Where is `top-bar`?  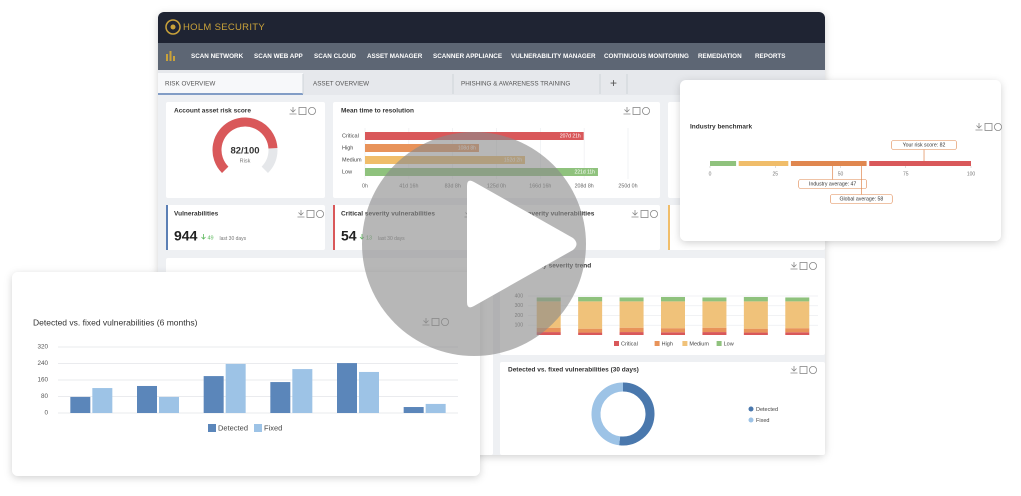 top-bar is located at coordinates (491, 27).